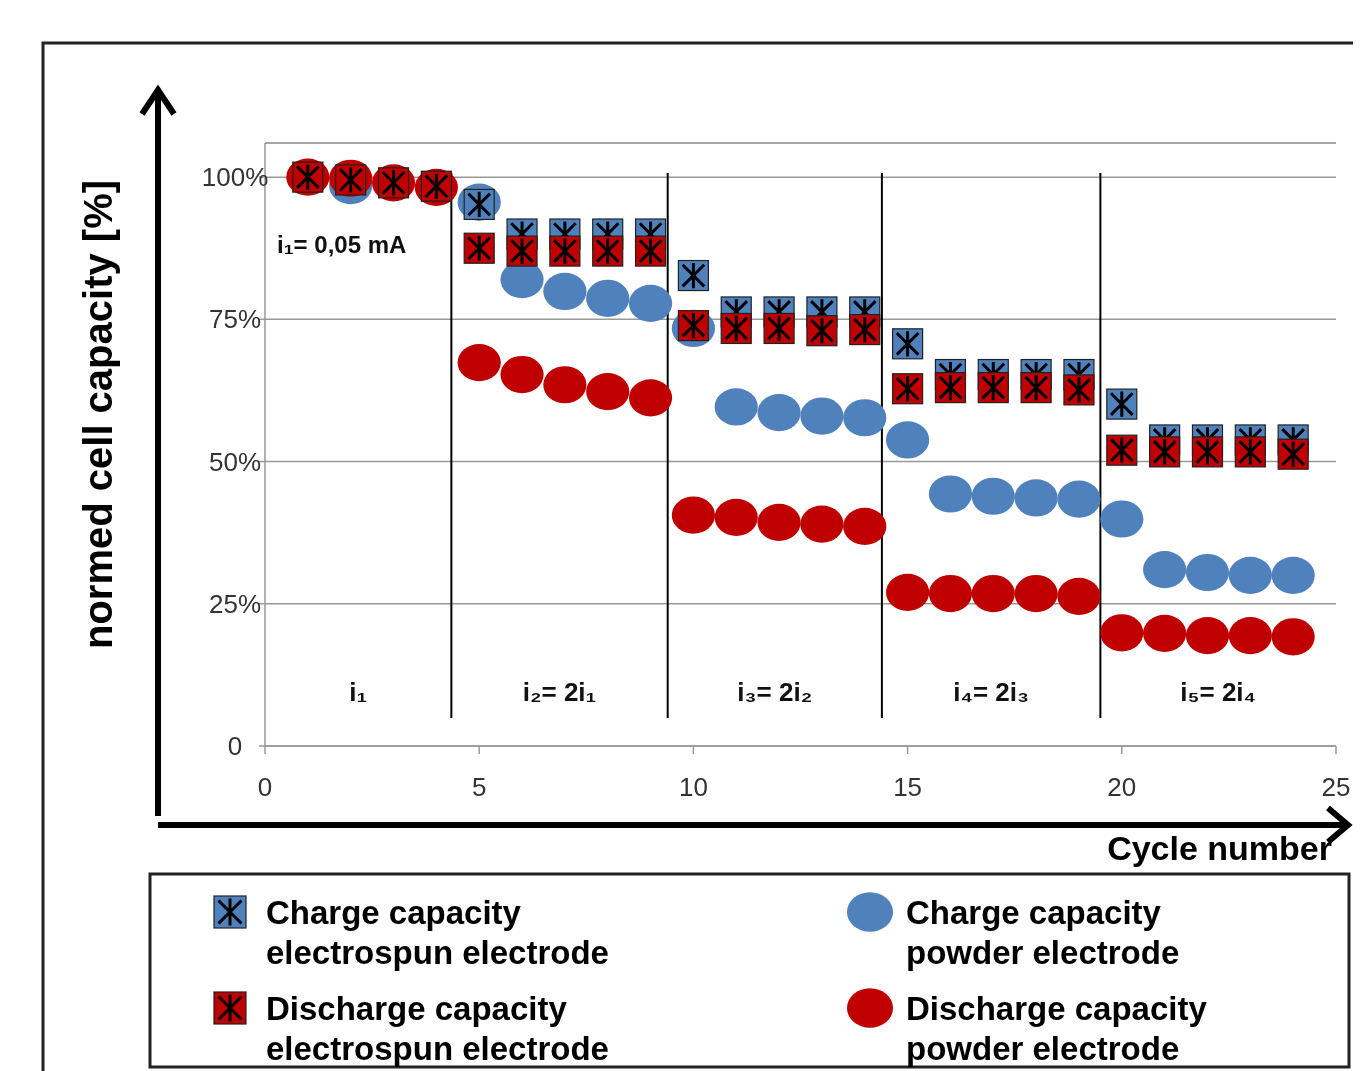 The height and width of the screenshot is (1071, 1361). I want to click on x-tick-label: 20, so click(1122, 787).